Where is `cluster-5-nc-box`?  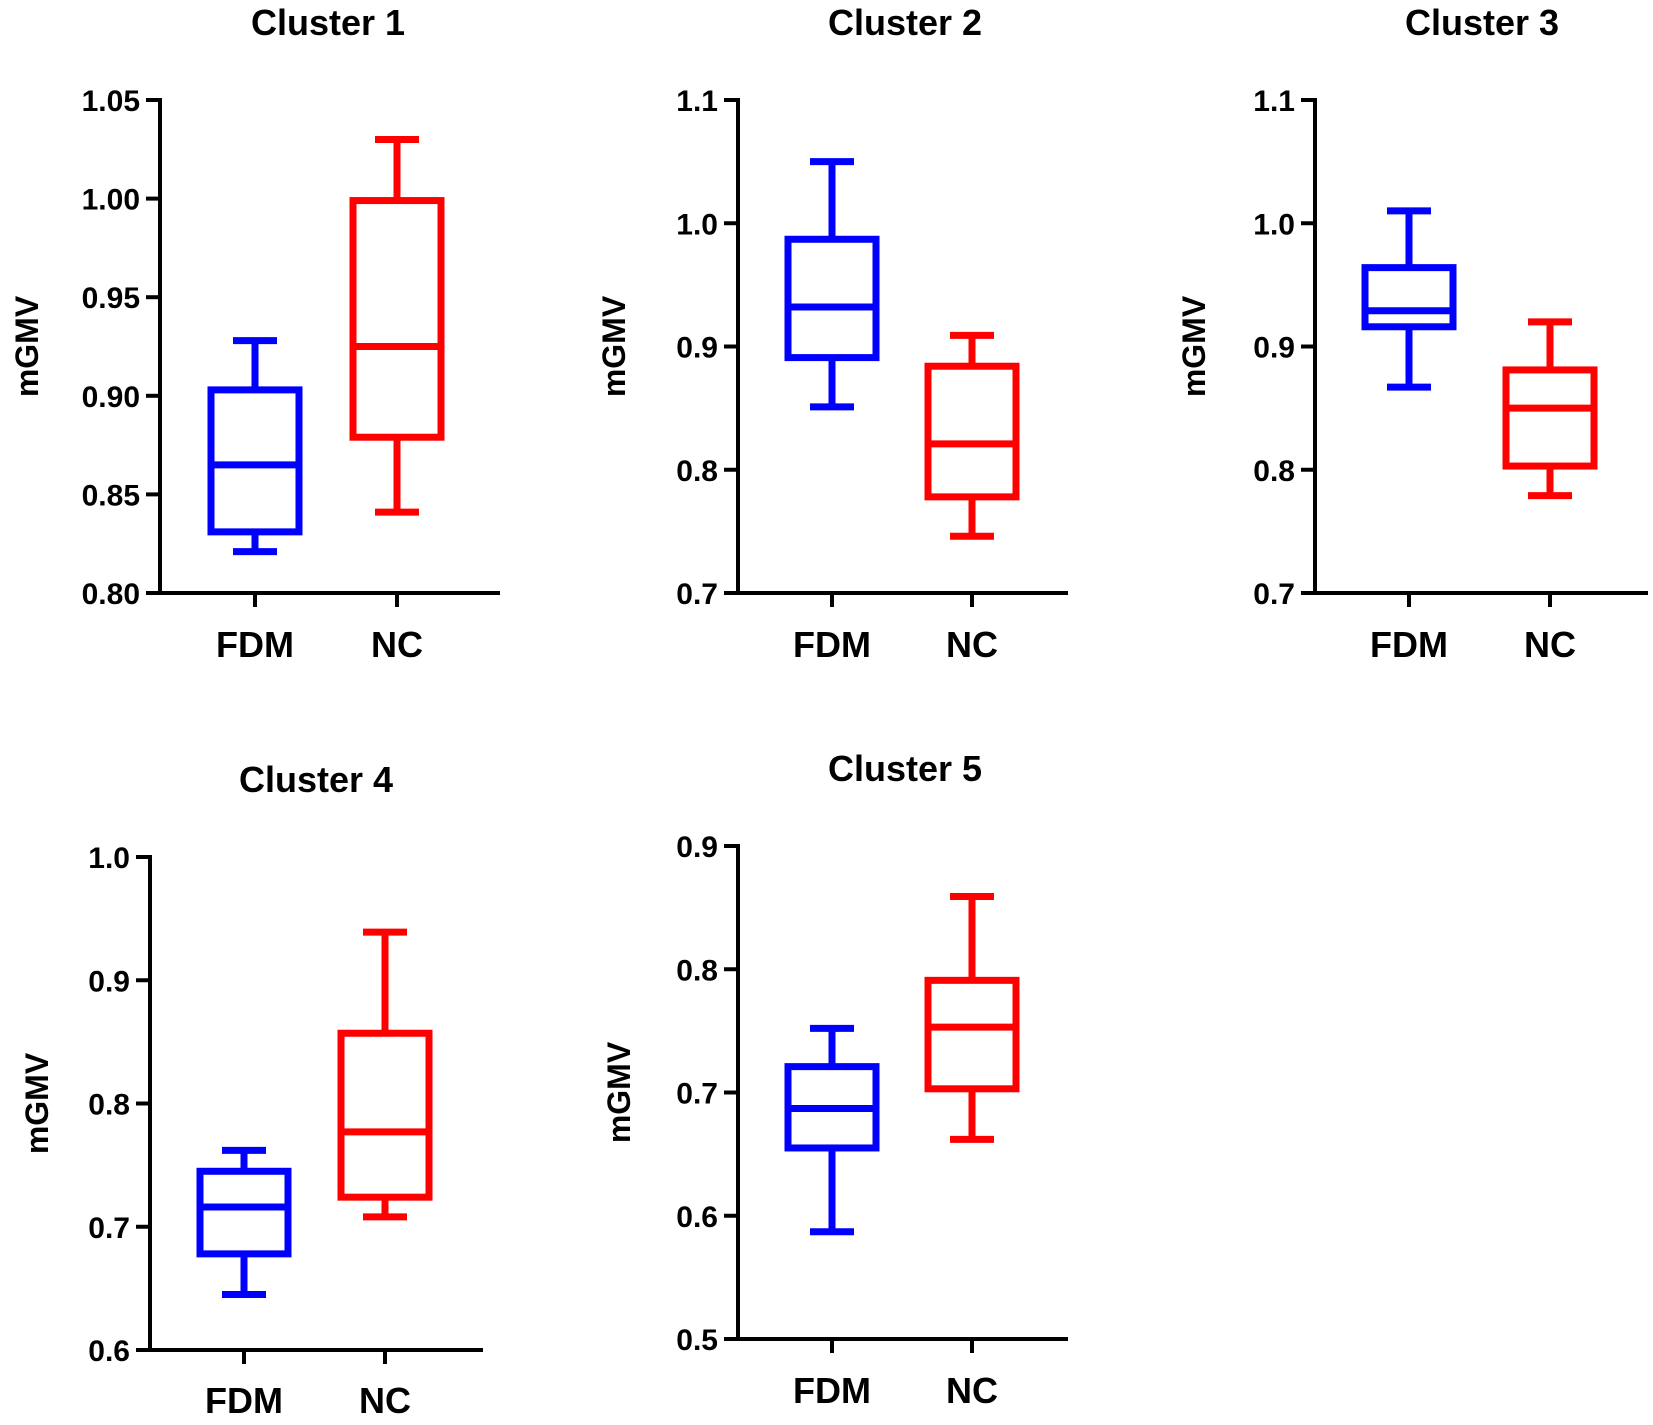
cluster-5-nc-box is located at coordinates (972, 1034).